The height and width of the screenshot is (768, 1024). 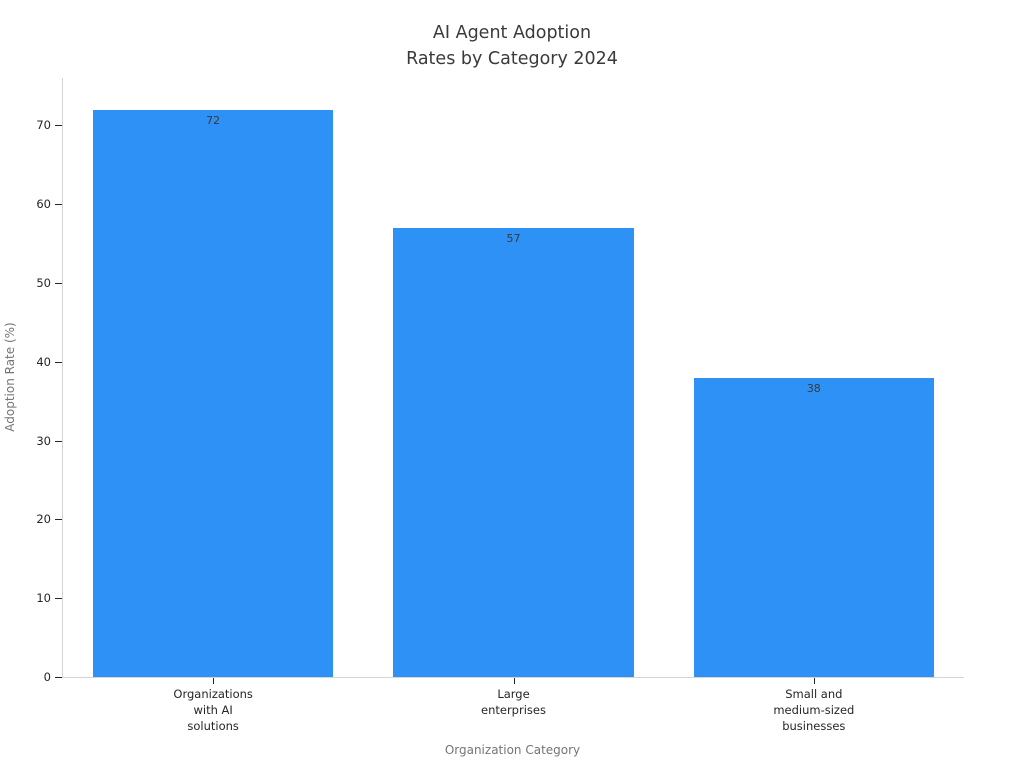 What do you see at coordinates (43, 598) in the screenshot?
I see `y-axis-tick-label: 10` at bounding box center [43, 598].